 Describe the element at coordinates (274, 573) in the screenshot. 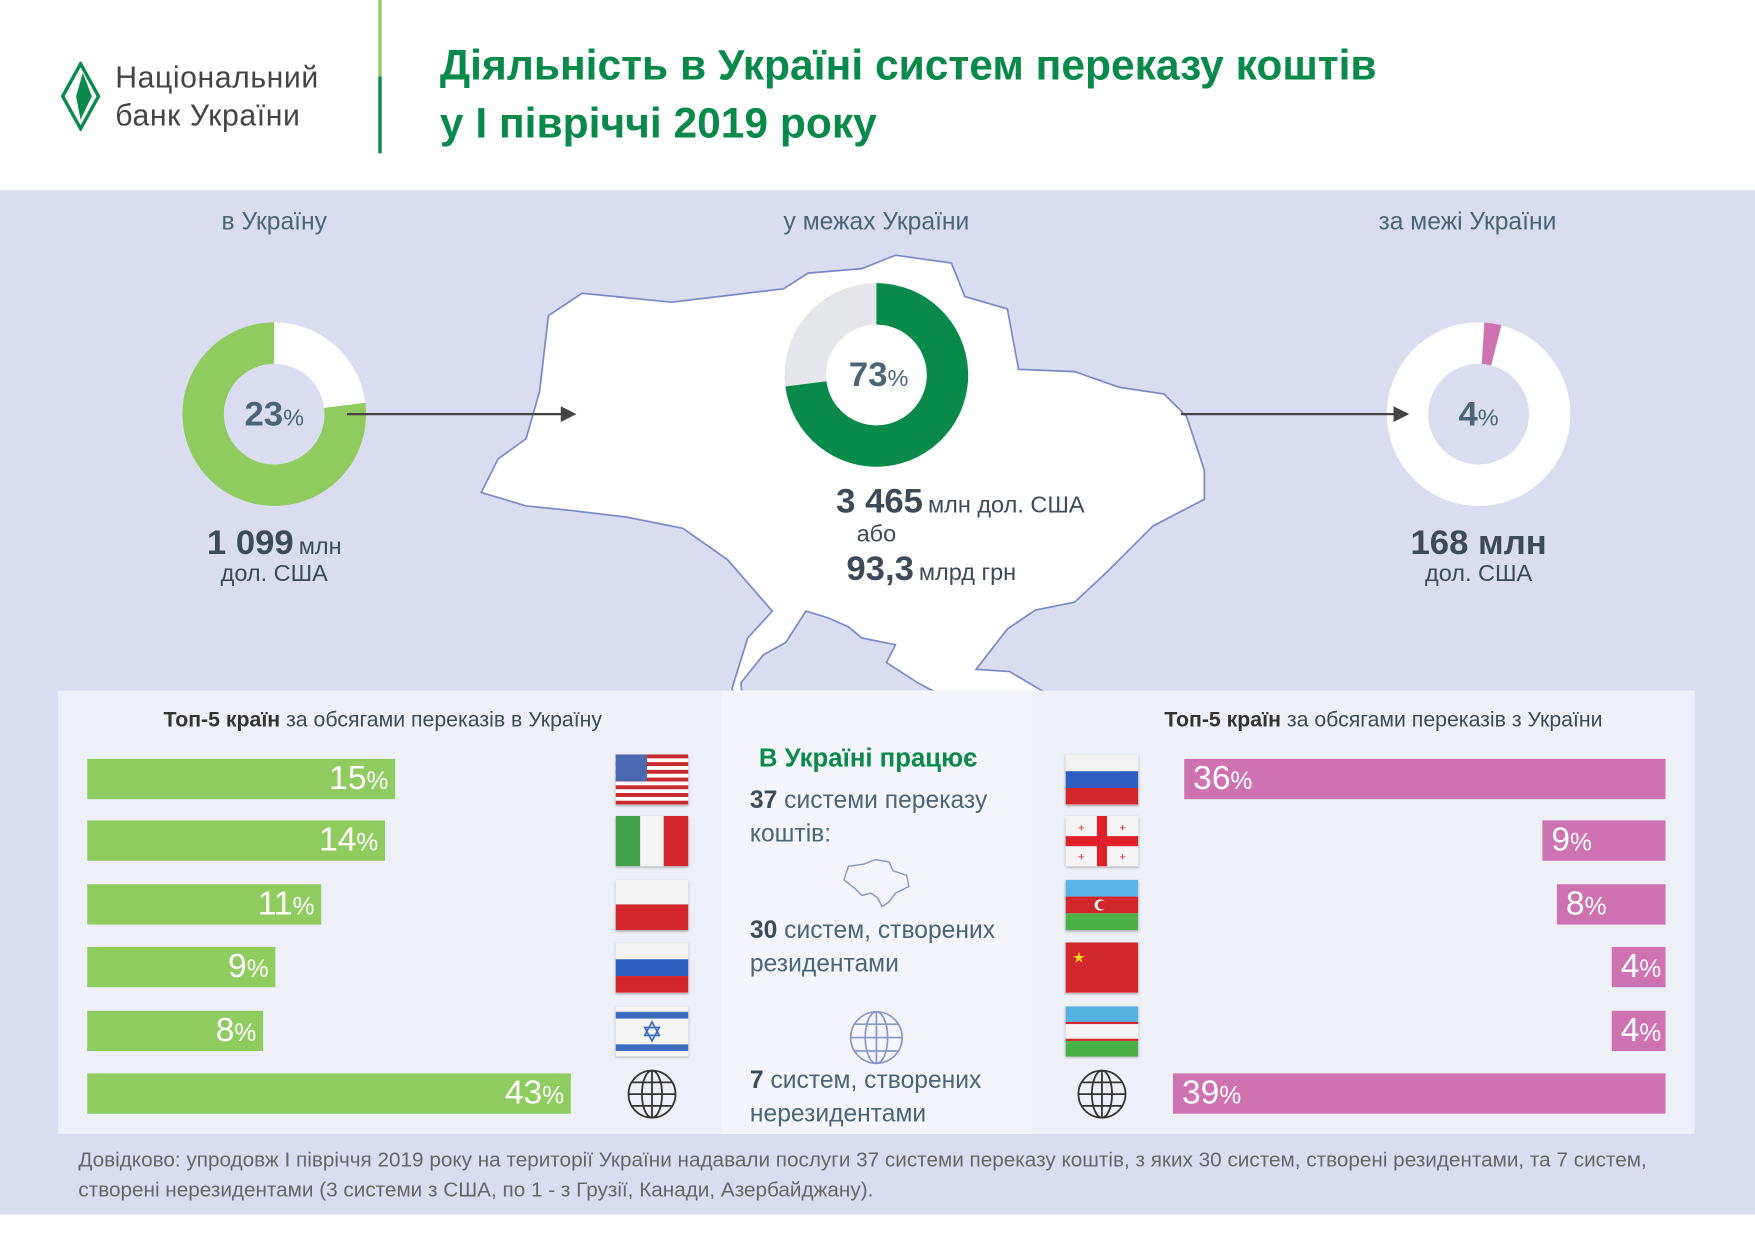

I see `inbound-currency: дол. США` at that location.